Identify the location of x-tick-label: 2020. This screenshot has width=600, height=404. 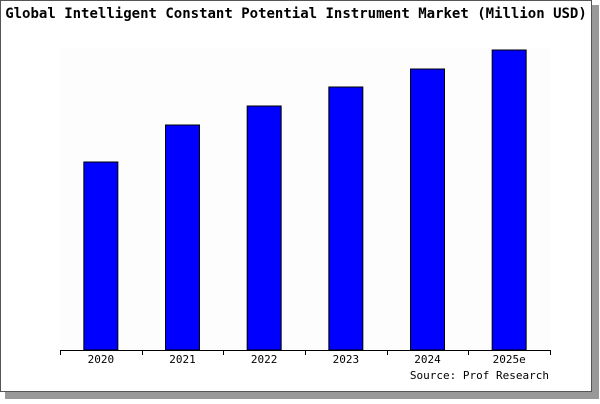
(101, 359).